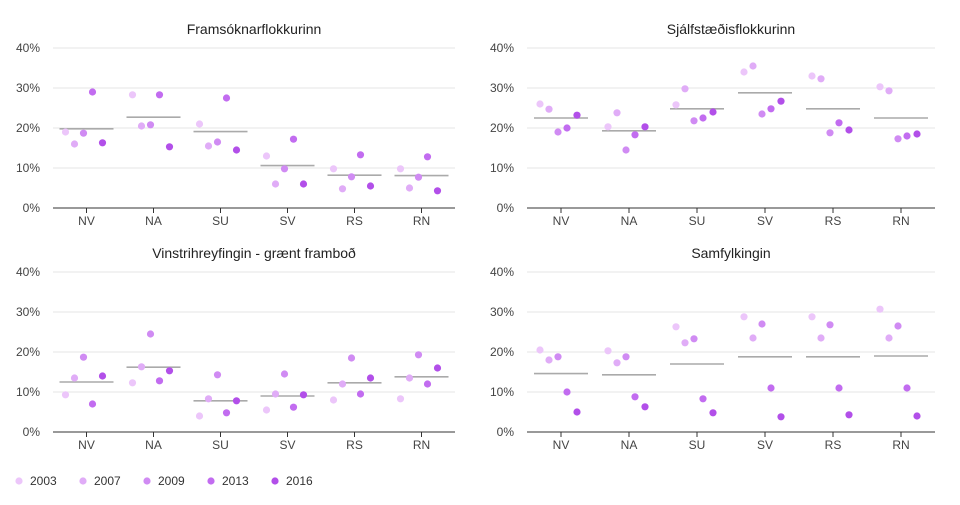  Describe the element at coordinates (107, 481) in the screenshot. I see `legend-label: 2007` at that location.